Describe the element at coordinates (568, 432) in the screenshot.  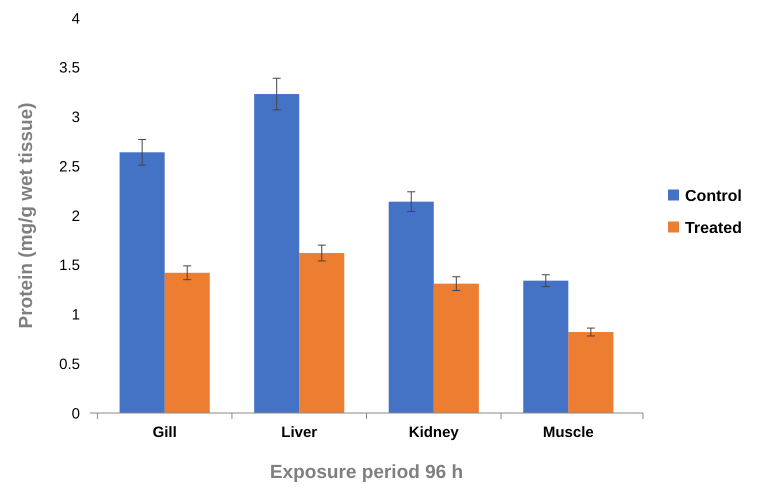
I see `x-tick-label: Muscle` at that location.